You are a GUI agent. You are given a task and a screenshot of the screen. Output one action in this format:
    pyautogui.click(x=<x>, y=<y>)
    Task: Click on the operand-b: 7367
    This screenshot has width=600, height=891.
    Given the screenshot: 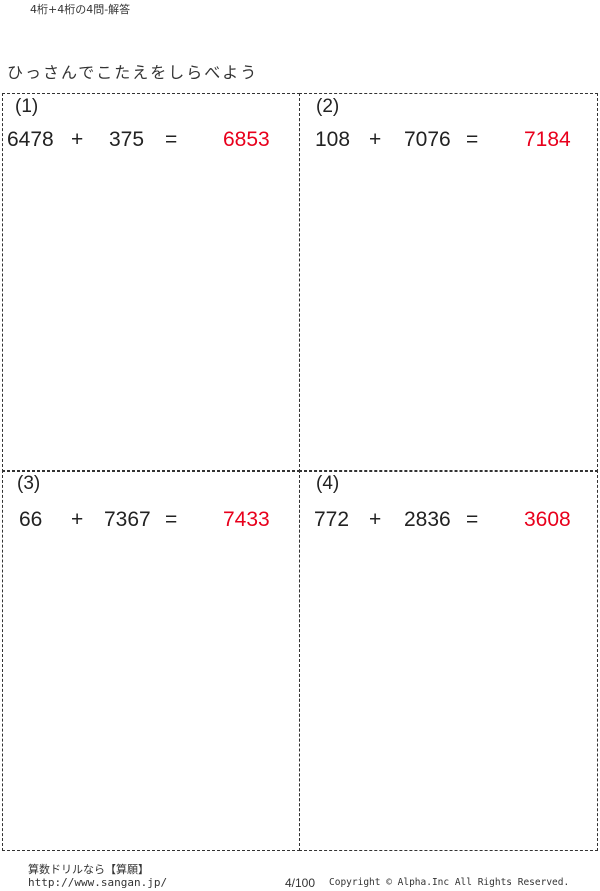 What is the action you would take?
    pyautogui.click(x=127, y=519)
    